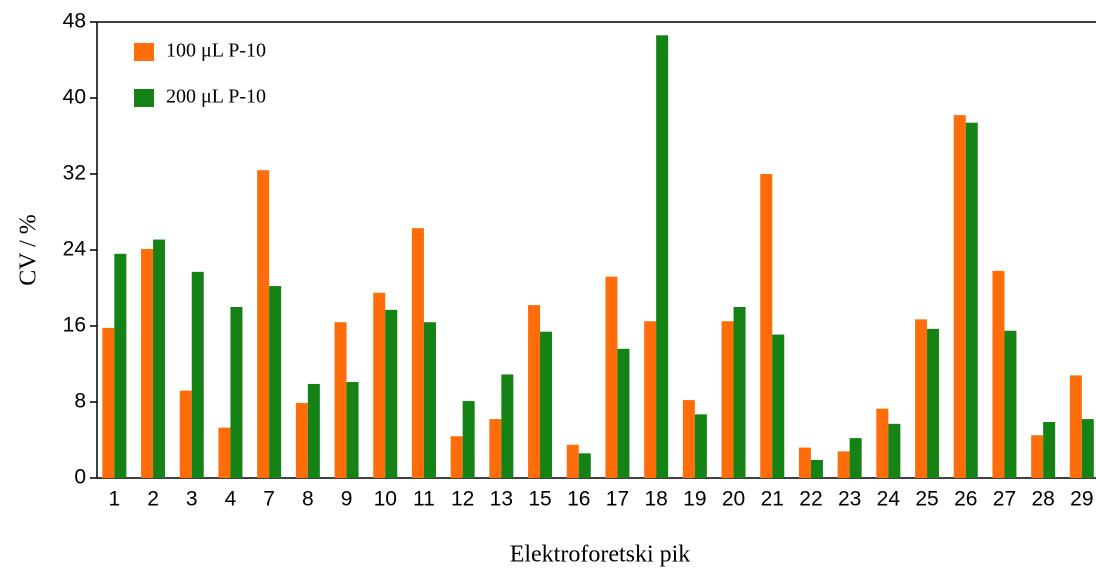 This screenshot has height=576, width=1096. What do you see at coordinates (29, 250) in the screenshot?
I see `y-axis-title: CV / %` at bounding box center [29, 250].